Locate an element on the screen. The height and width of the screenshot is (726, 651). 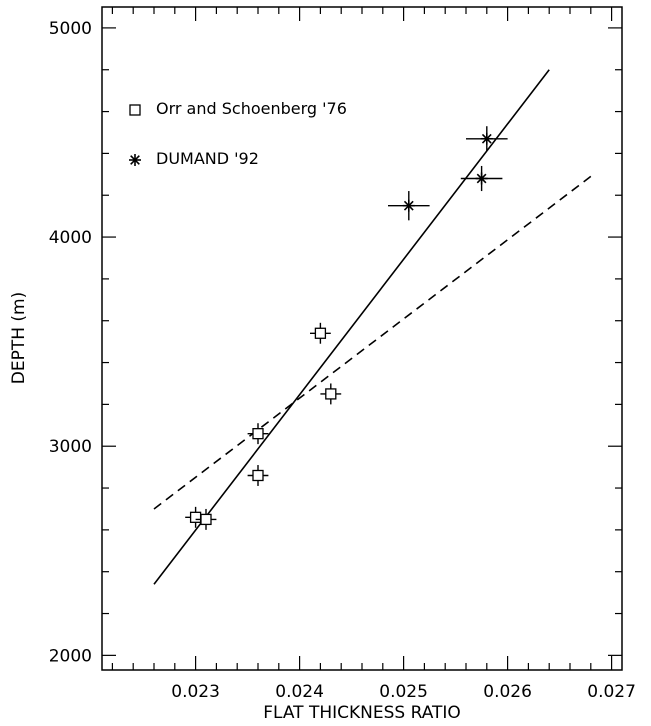
x-tick-labels: 0.023 0.024 0.025 0.026 0.027 is located at coordinates (403, 692).